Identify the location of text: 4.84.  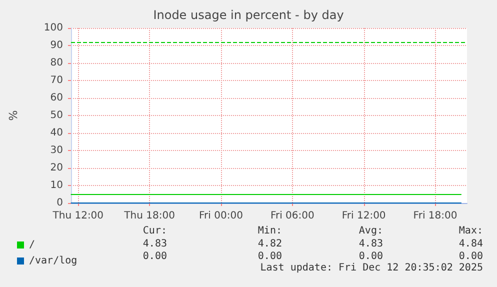
(470, 244).